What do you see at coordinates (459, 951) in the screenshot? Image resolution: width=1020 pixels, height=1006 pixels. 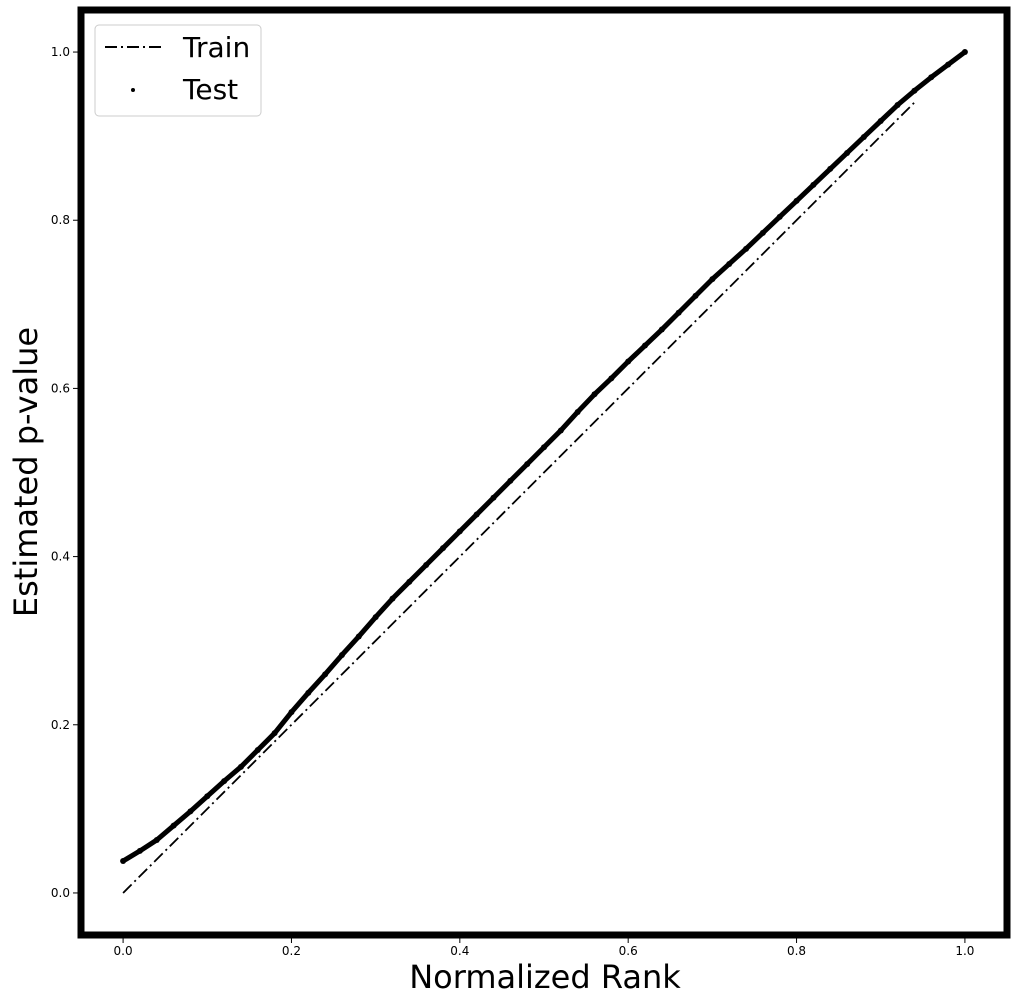 I see `x-tick-label: 0.4` at bounding box center [459, 951].